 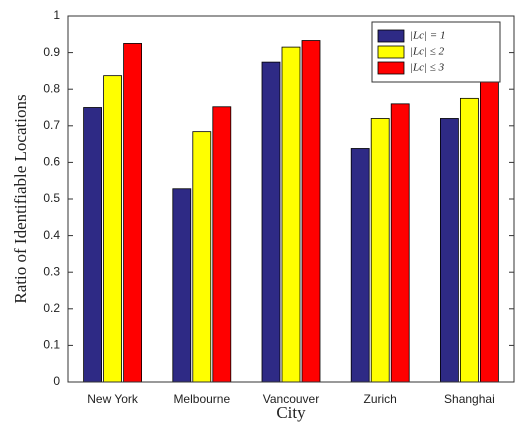 What do you see at coordinates (51, 162) in the screenshot?
I see `y-tick-label: 0.6` at bounding box center [51, 162].